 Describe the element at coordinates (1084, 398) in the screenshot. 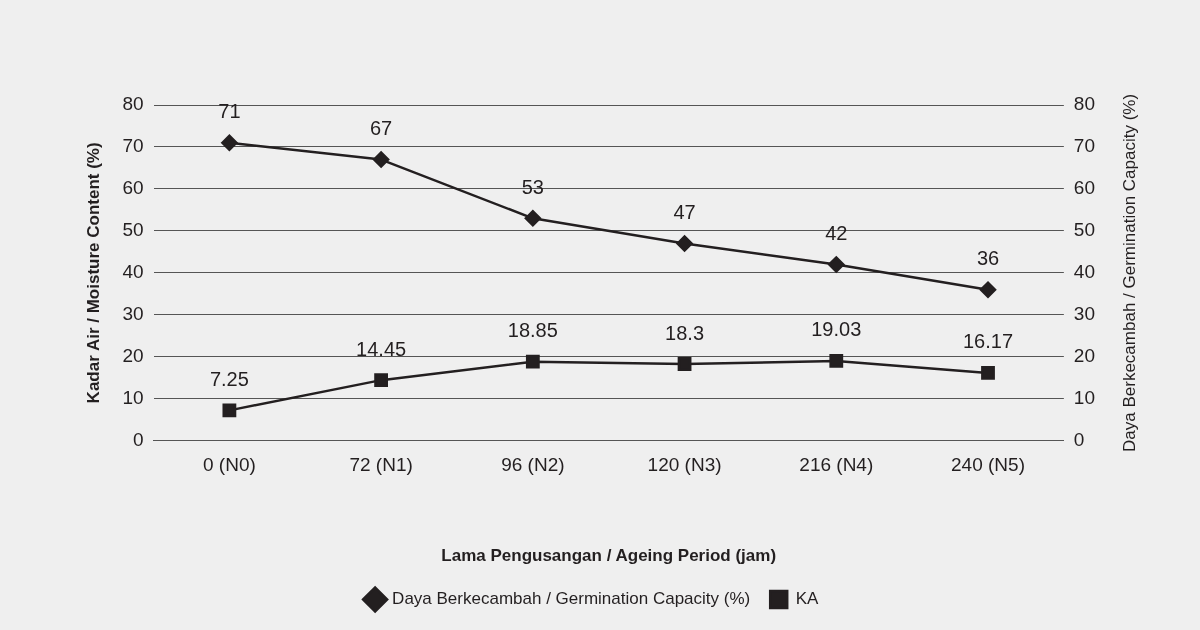

I see `y2-tick-label: 10` at that location.